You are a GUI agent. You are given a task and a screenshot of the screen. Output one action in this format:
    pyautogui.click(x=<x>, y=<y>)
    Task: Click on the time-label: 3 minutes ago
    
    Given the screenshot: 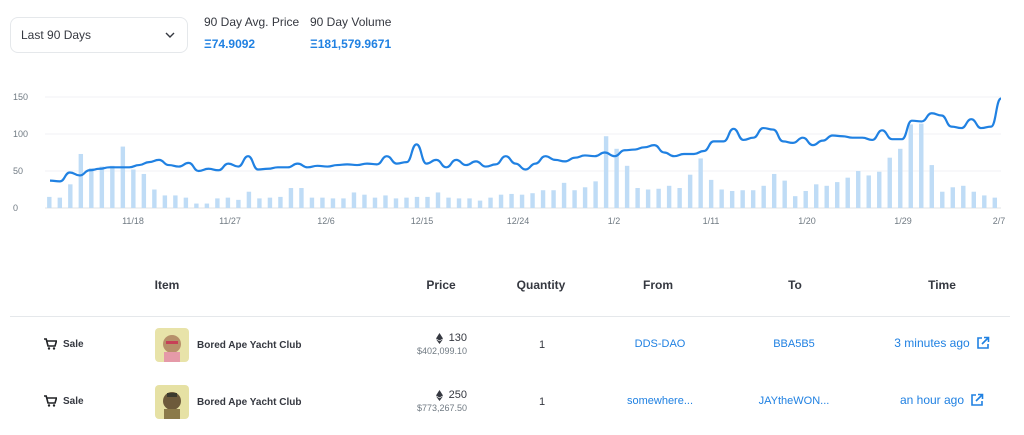 What is the action you would take?
    pyautogui.click(x=932, y=343)
    